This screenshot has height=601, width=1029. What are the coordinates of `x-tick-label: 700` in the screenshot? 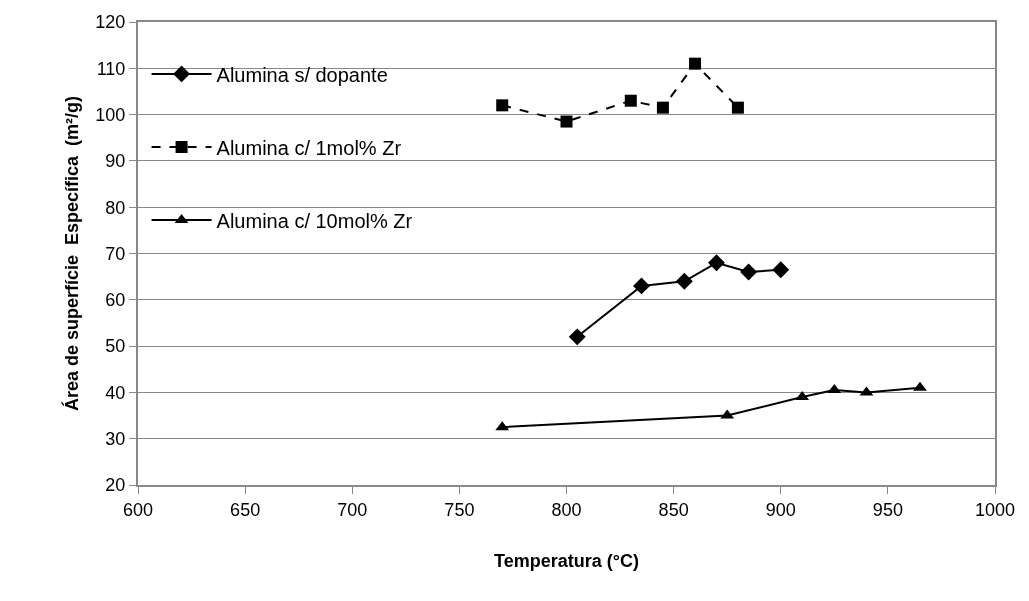 It's located at (352, 509).